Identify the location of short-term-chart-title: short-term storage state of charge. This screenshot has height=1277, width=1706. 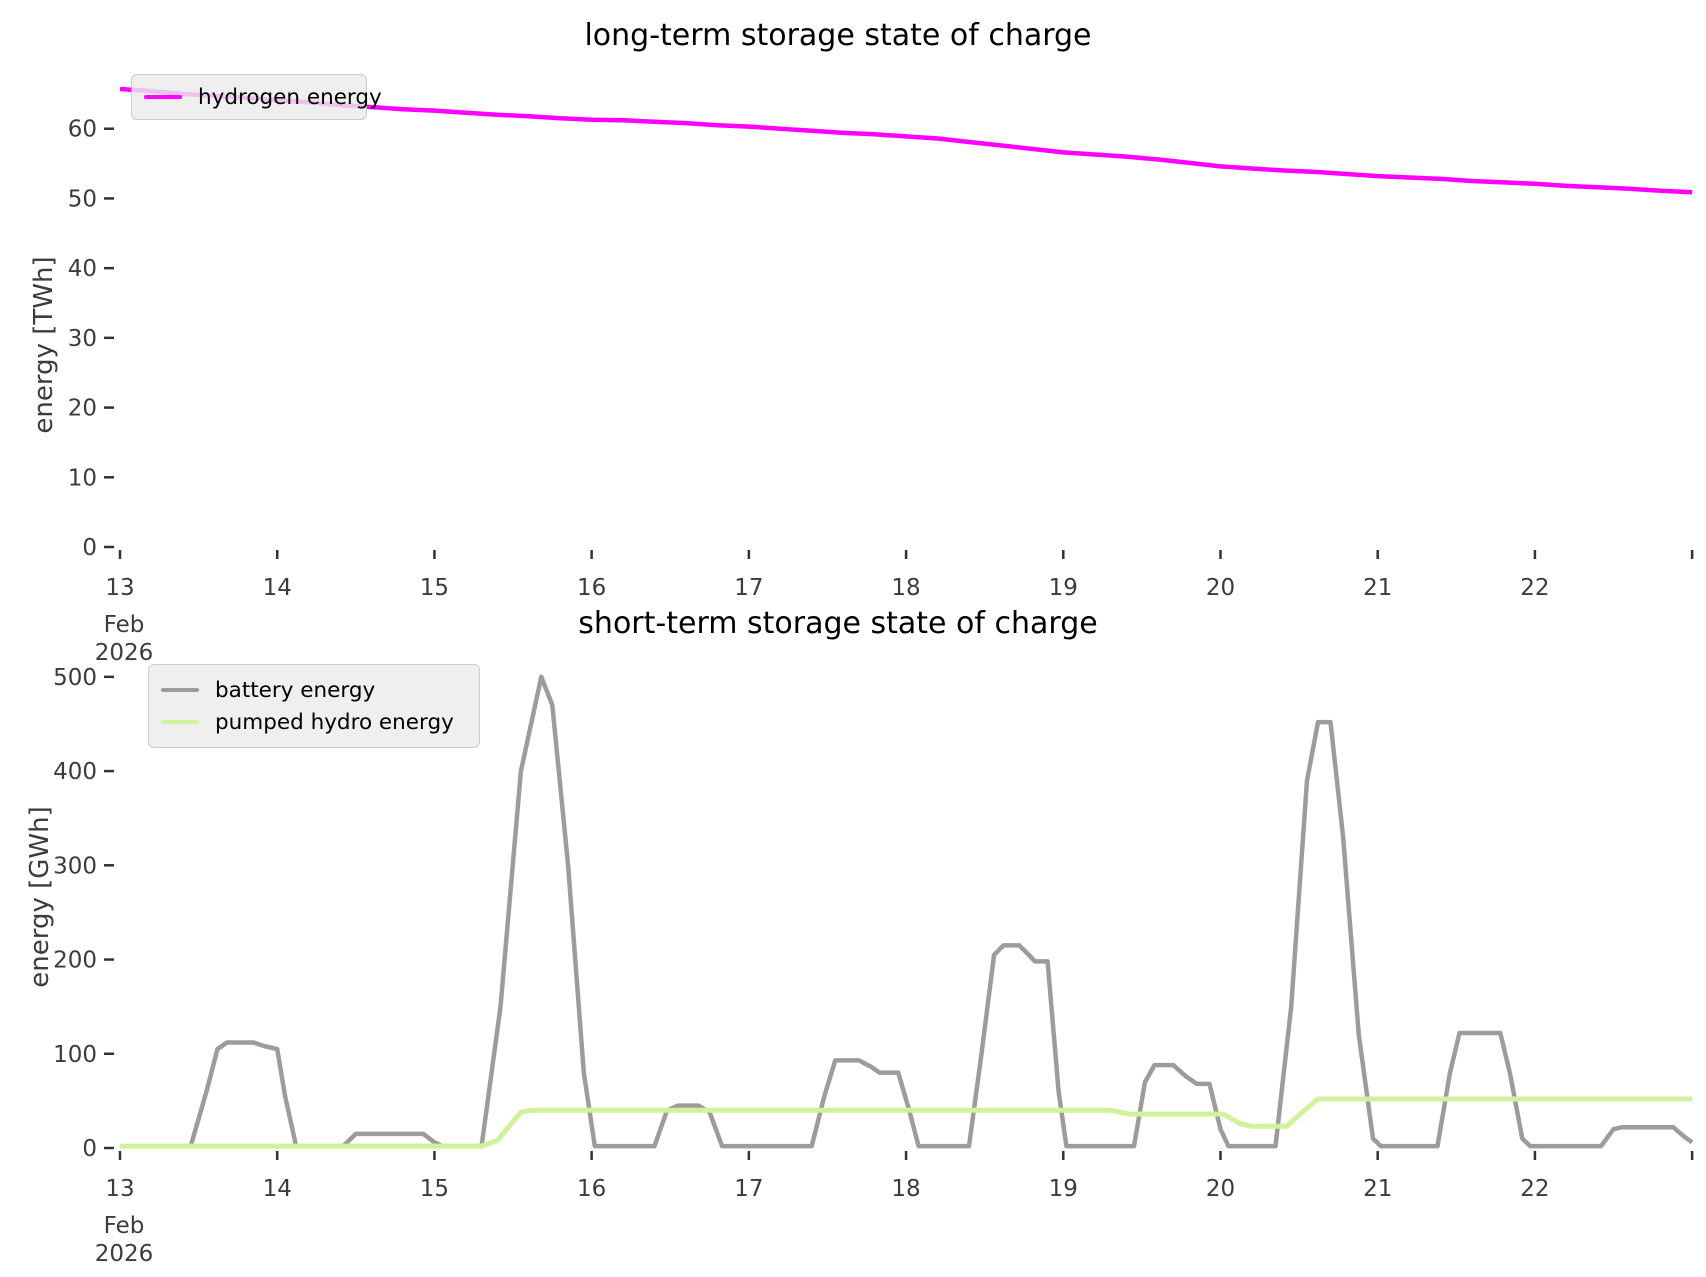
(838, 623).